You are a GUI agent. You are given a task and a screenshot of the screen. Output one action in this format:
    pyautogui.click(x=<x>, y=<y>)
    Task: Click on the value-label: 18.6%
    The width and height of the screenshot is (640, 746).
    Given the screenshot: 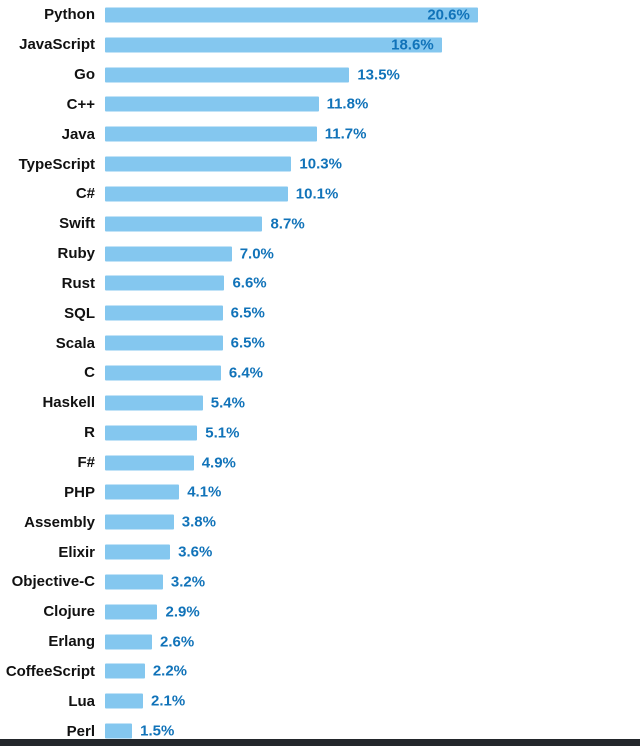 What is the action you would take?
    pyautogui.click(x=412, y=45)
    